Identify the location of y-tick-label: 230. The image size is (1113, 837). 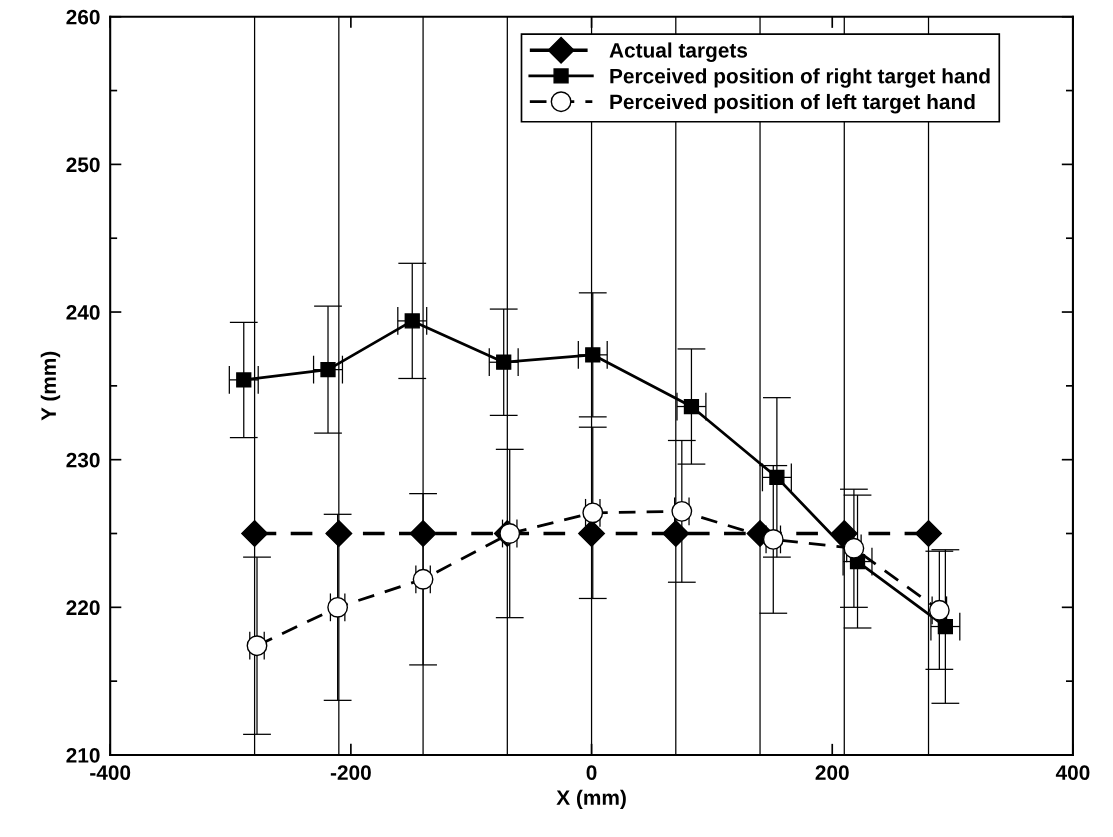
(83, 460).